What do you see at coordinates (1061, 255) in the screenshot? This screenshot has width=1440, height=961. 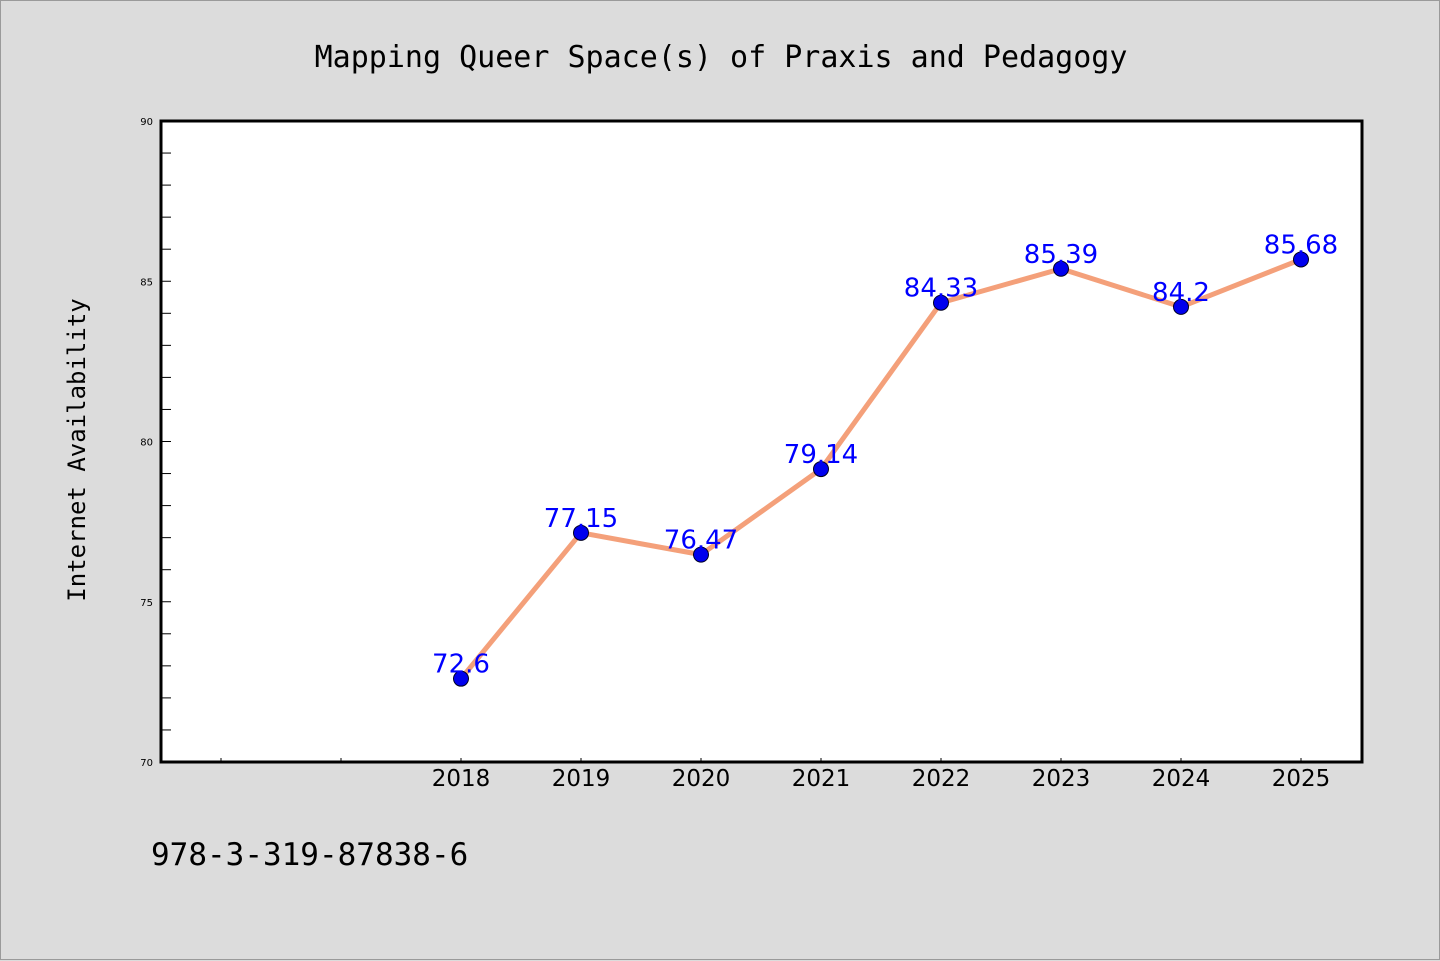 I see `data-label: 85.39` at bounding box center [1061, 255].